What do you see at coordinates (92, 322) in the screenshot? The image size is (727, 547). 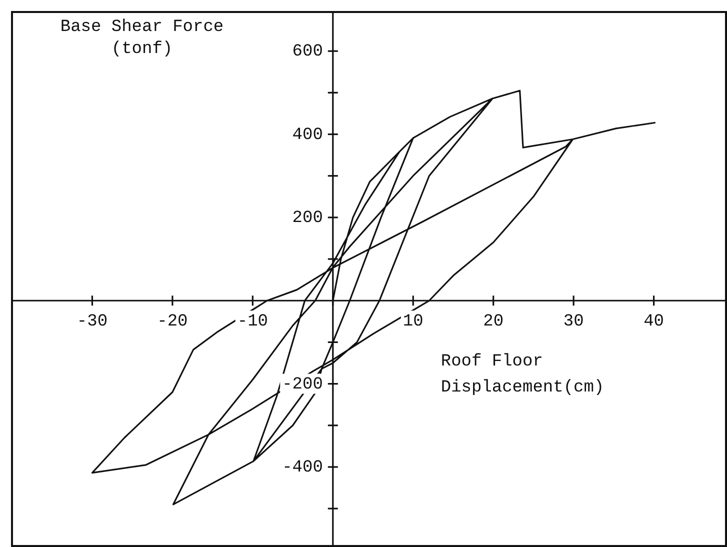 I see `x-tick-label: -30` at bounding box center [92, 322].